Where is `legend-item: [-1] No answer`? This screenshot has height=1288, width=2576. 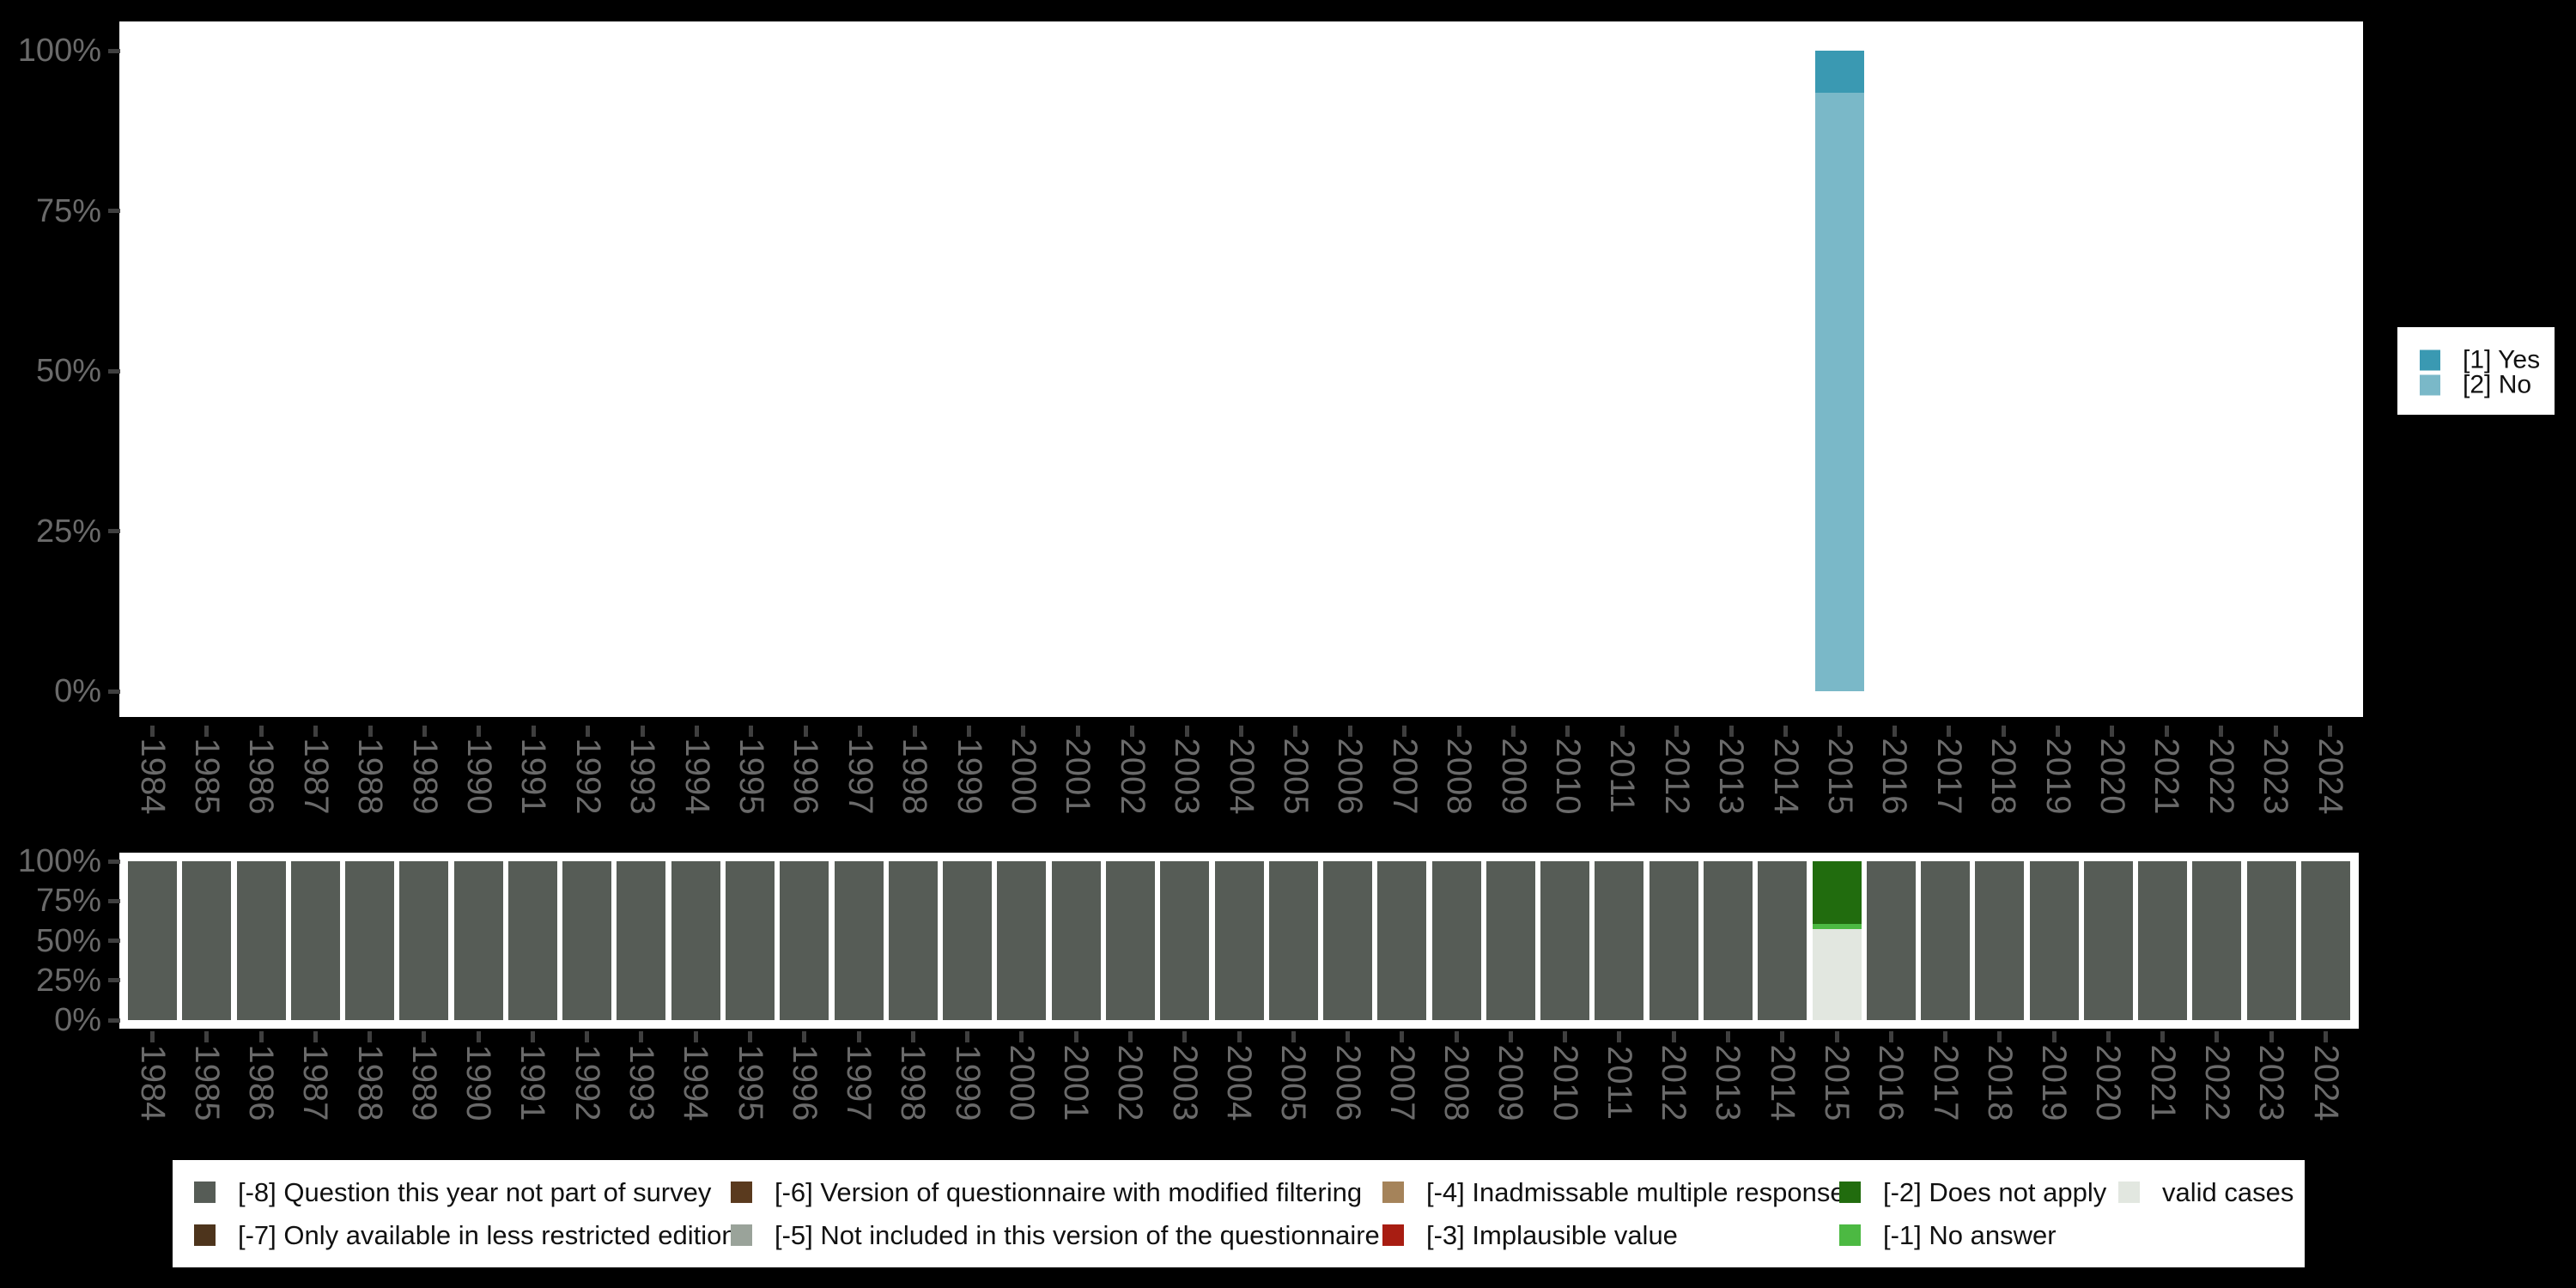 legend-item: [-1] No answer is located at coordinates (1948, 1235).